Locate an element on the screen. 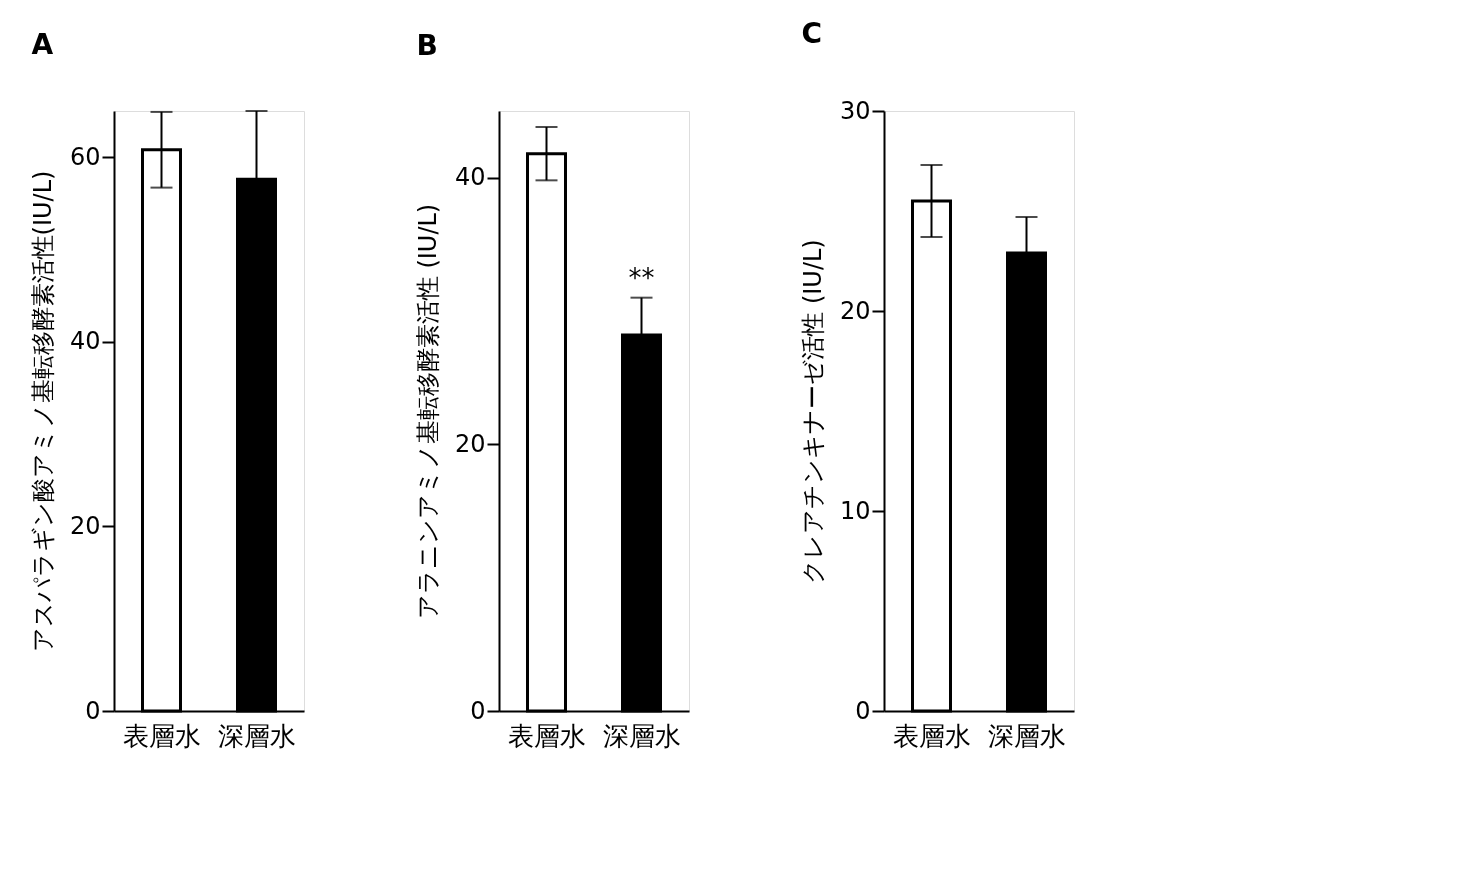 The width and height of the screenshot is (1460, 869). y-axis-title: アラニンアミノ基転移酵素活性 (IU/L) is located at coordinates (427, 411).